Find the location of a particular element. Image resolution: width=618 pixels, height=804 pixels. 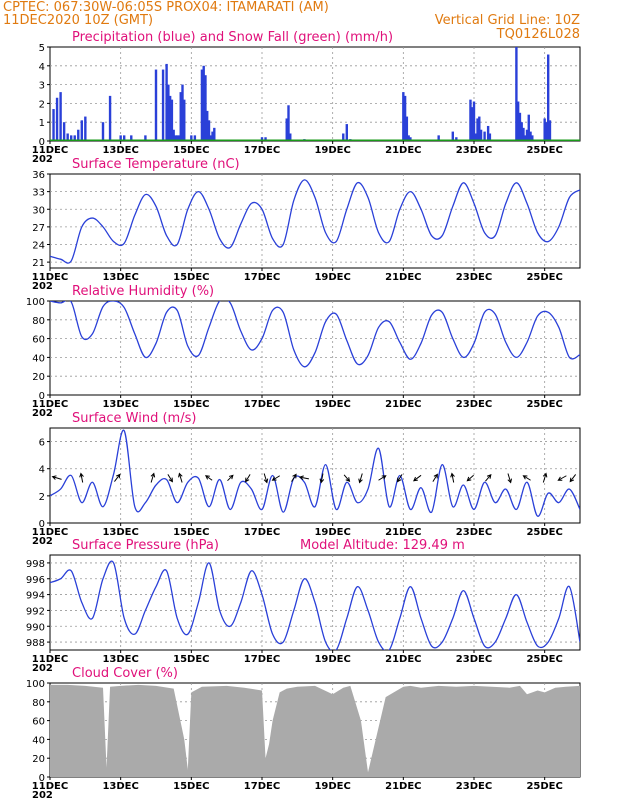

wind-xtick-label: 23DEC is located at coordinates (474, 532).